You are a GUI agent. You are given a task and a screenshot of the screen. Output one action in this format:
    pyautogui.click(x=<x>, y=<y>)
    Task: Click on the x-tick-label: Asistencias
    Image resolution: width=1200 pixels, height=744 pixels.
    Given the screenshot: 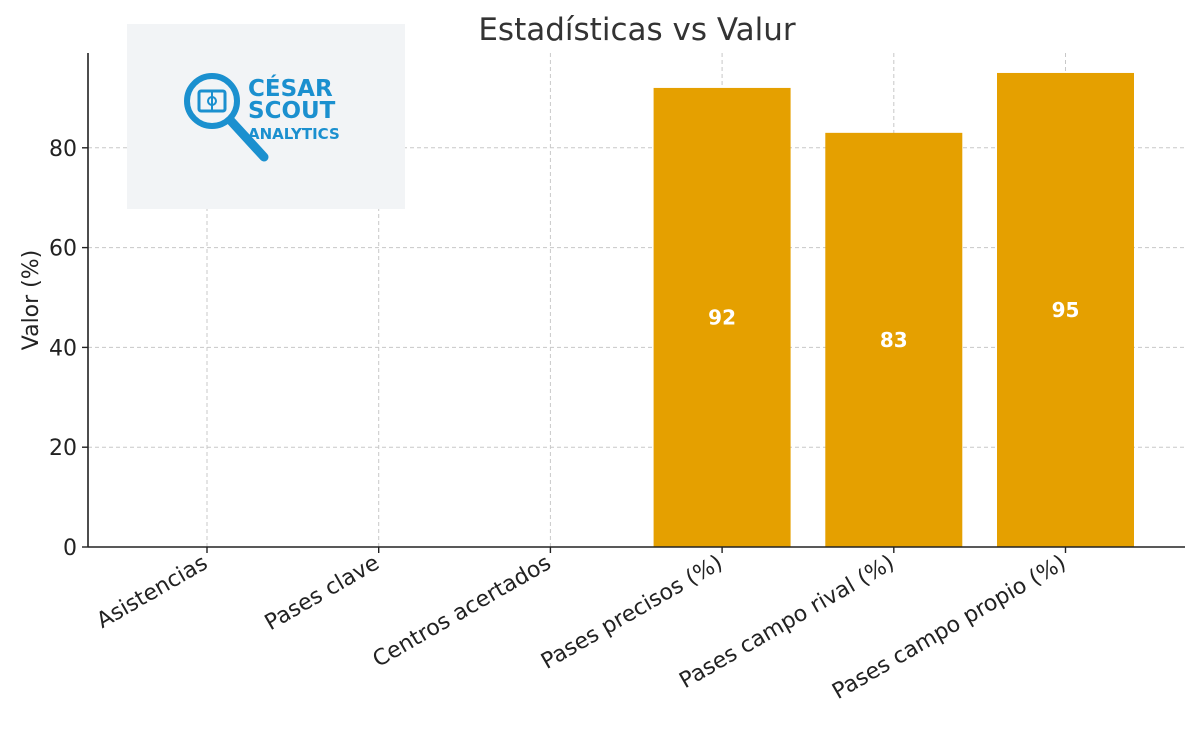 What is the action you would take?
    pyautogui.click(x=152, y=592)
    